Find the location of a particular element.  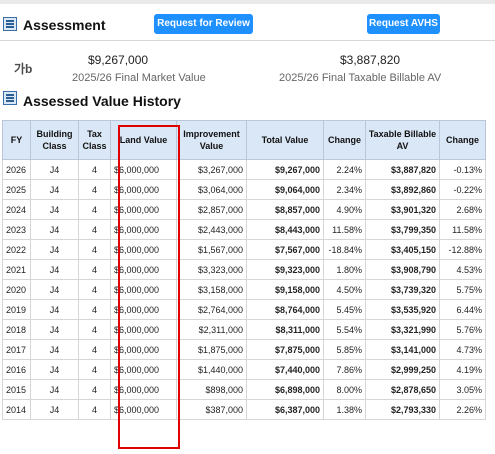

taxable-av-cell: $3,739,320 is located at coordinates (402, 289).